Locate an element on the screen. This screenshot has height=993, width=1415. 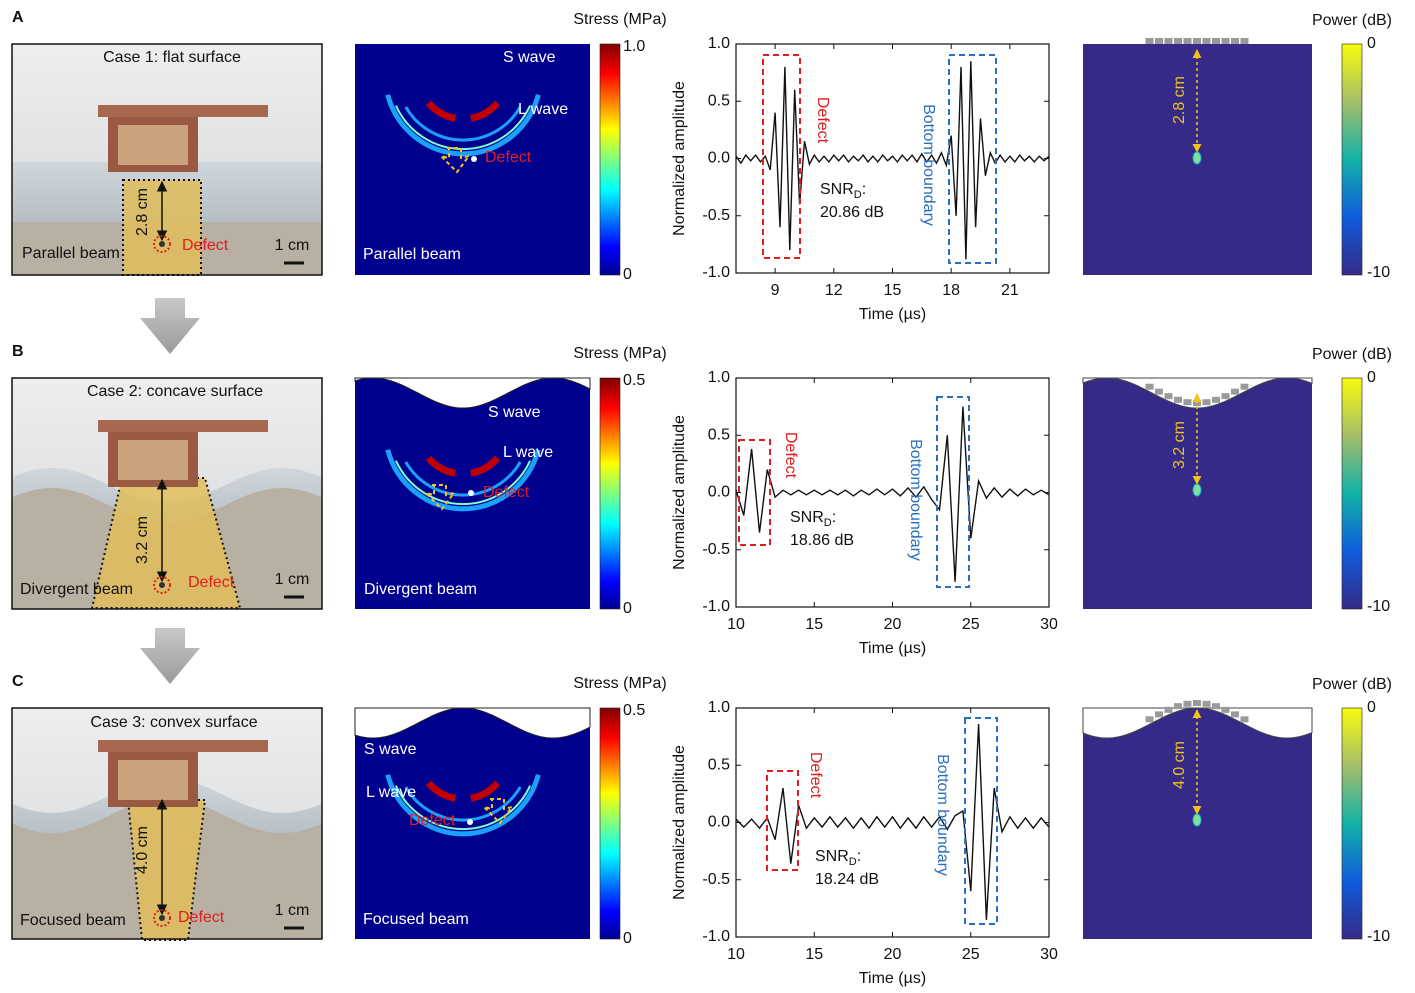
photo-border is located at coordinates (167, 493).